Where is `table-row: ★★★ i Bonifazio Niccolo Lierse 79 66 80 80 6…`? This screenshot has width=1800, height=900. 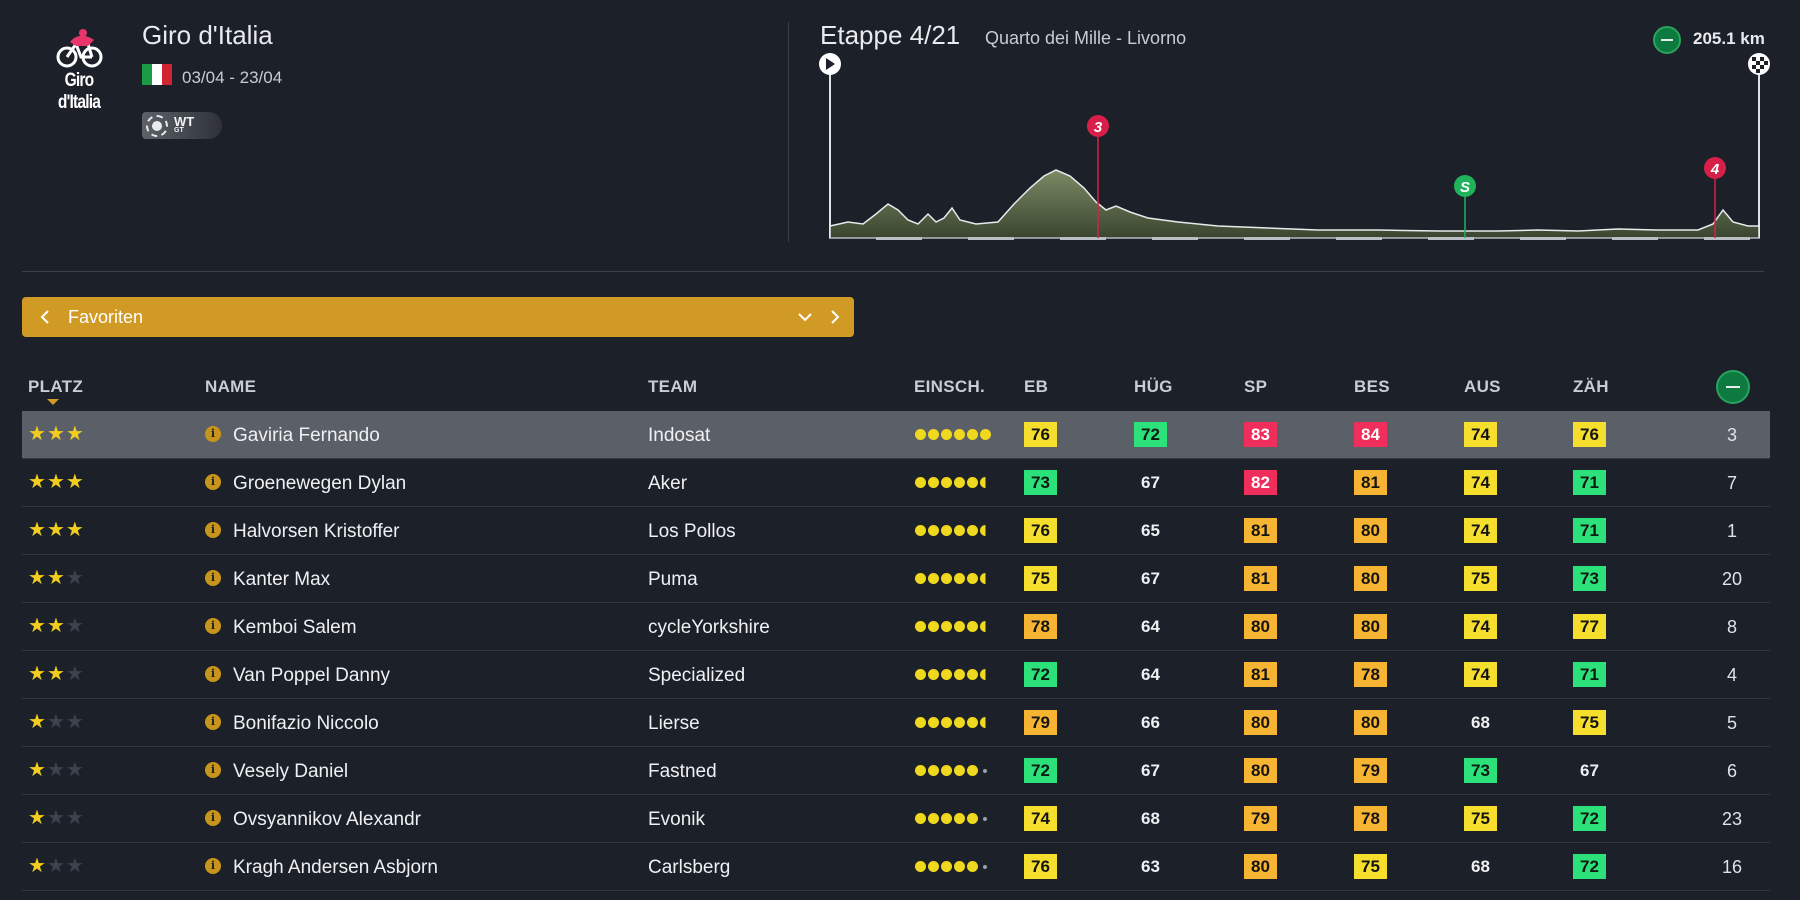
table-row: ★★★ i Bonifazio Niccolo Lierse 79 66 80 80 6… is located at coordinates (896, 723).